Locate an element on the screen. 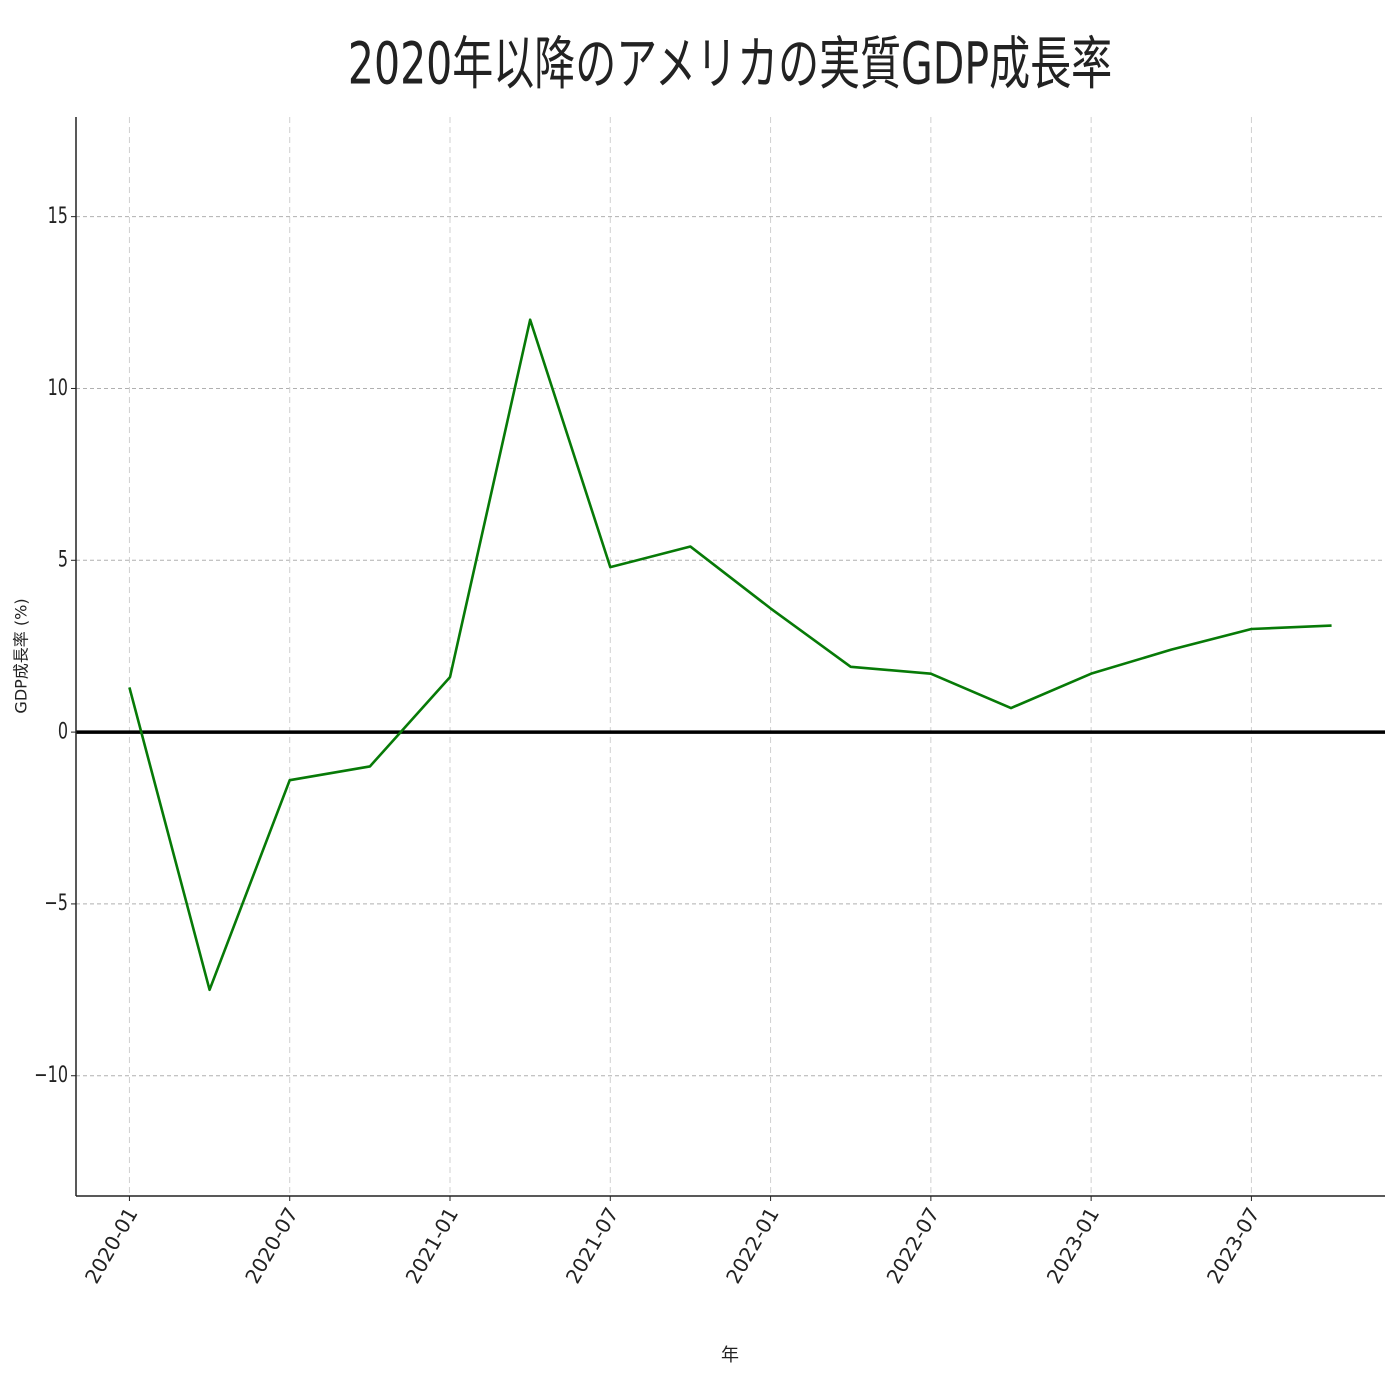  y-tick-label: 15 is located at coordinates (58, 215).